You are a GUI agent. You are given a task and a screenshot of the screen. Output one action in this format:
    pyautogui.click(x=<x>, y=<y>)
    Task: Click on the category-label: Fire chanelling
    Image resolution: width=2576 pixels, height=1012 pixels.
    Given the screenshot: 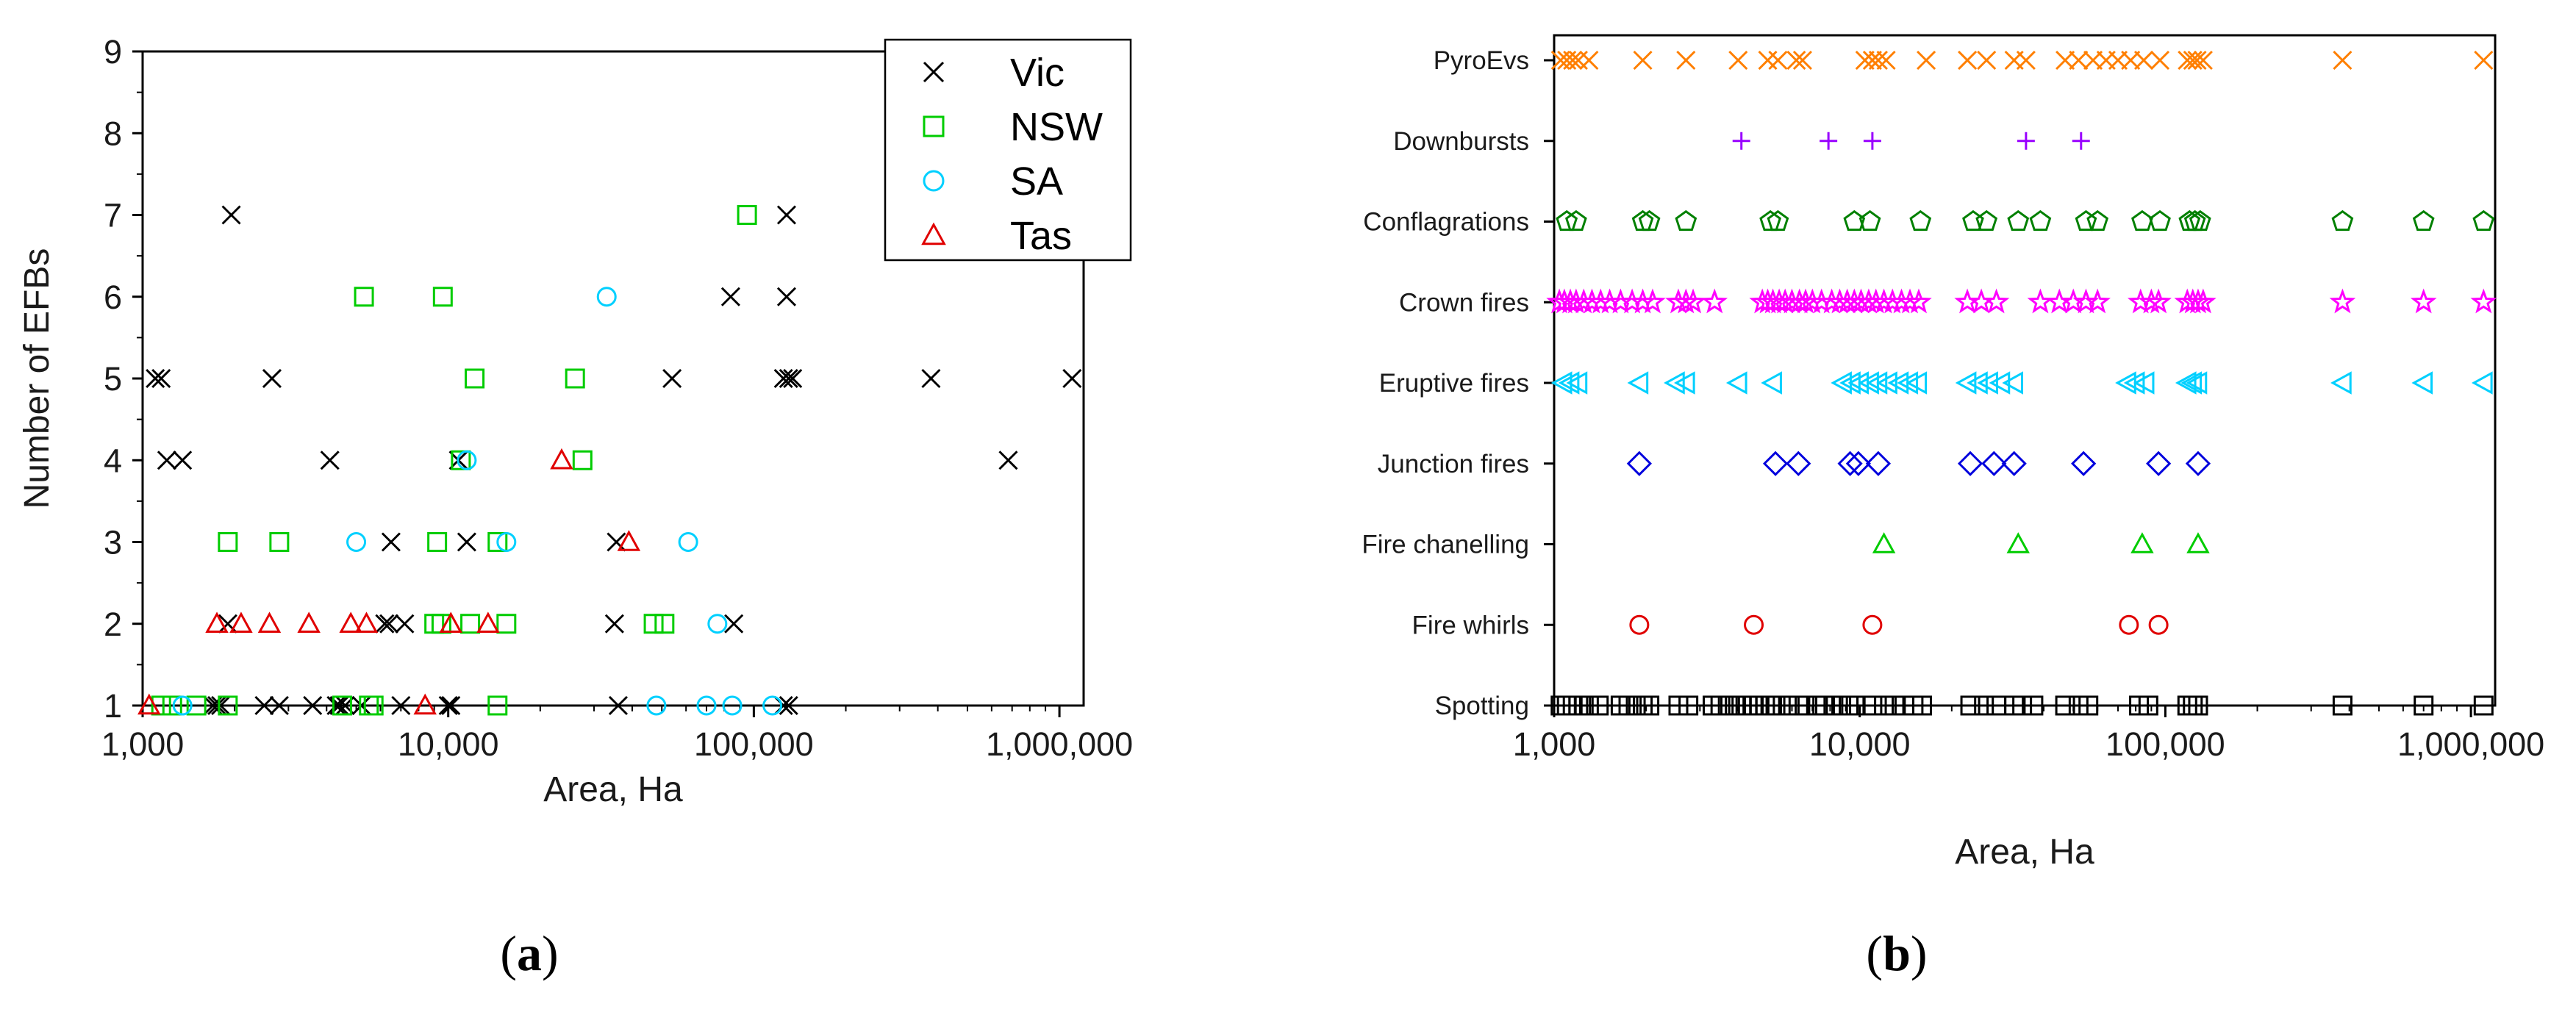 What is the action you would take?
    pyautogui.click(x=1446, y=545)
    